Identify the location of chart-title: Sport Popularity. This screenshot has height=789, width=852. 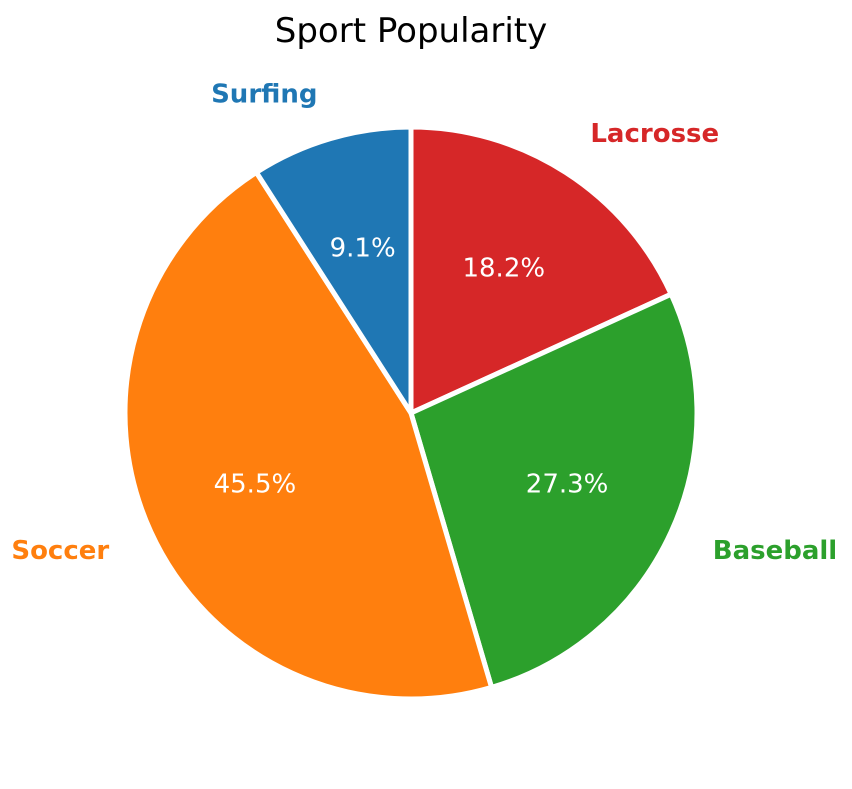
(411, 31).